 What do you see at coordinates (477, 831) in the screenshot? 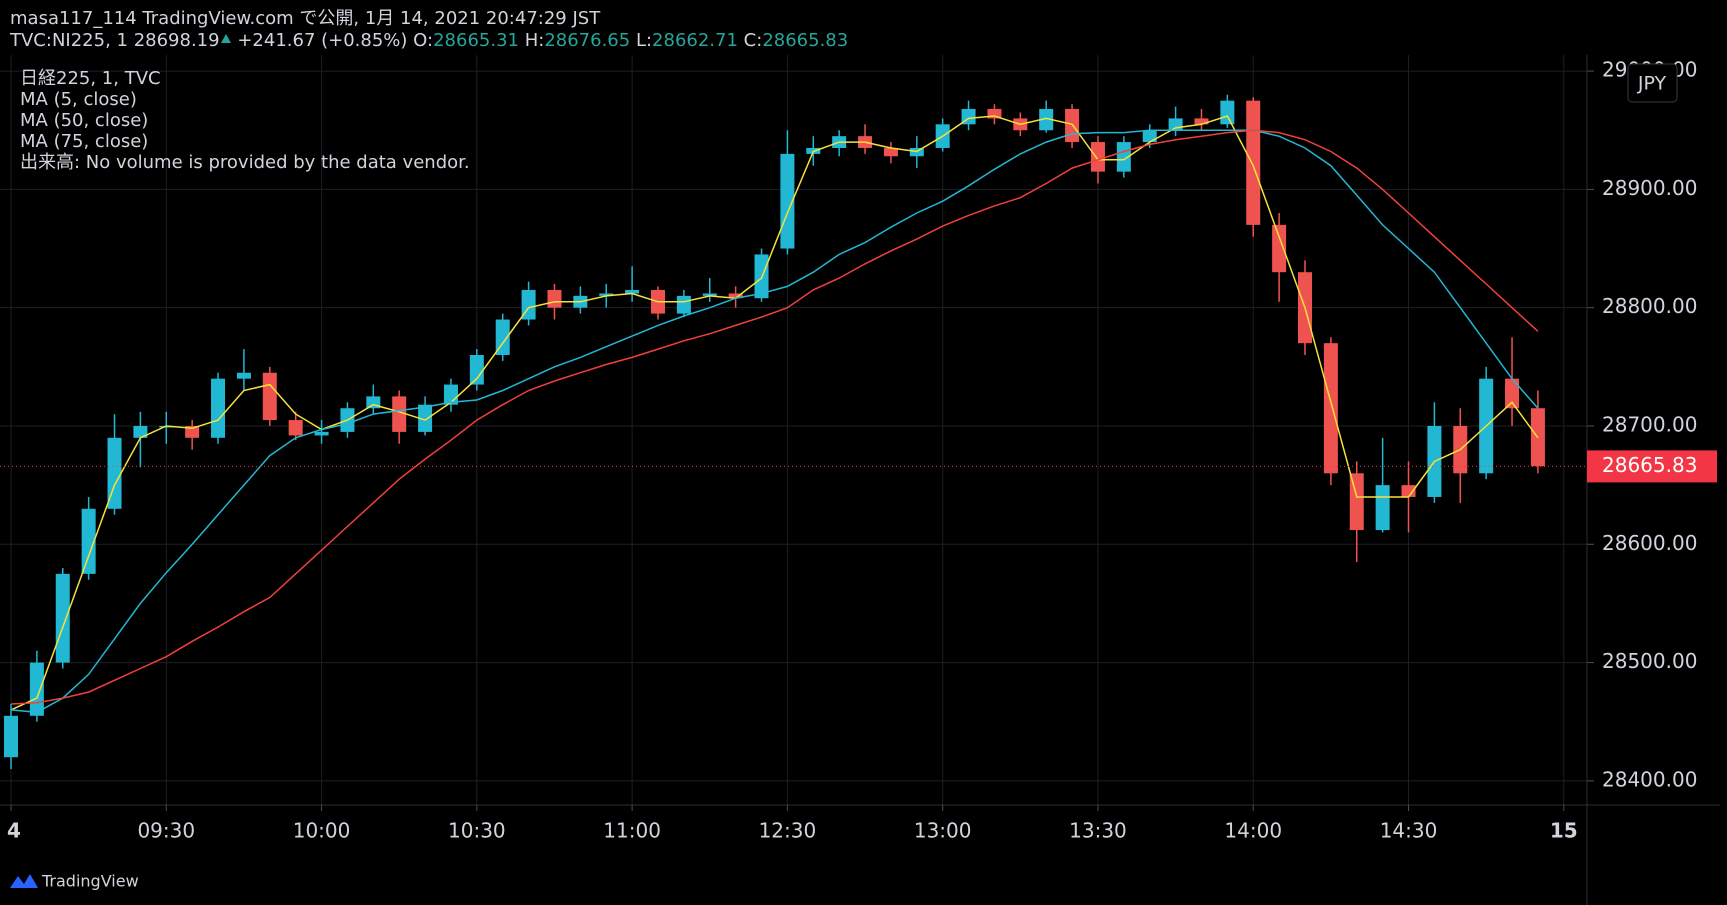
I see `x-tick-label: 10:30` at bounding box center [477, 831].